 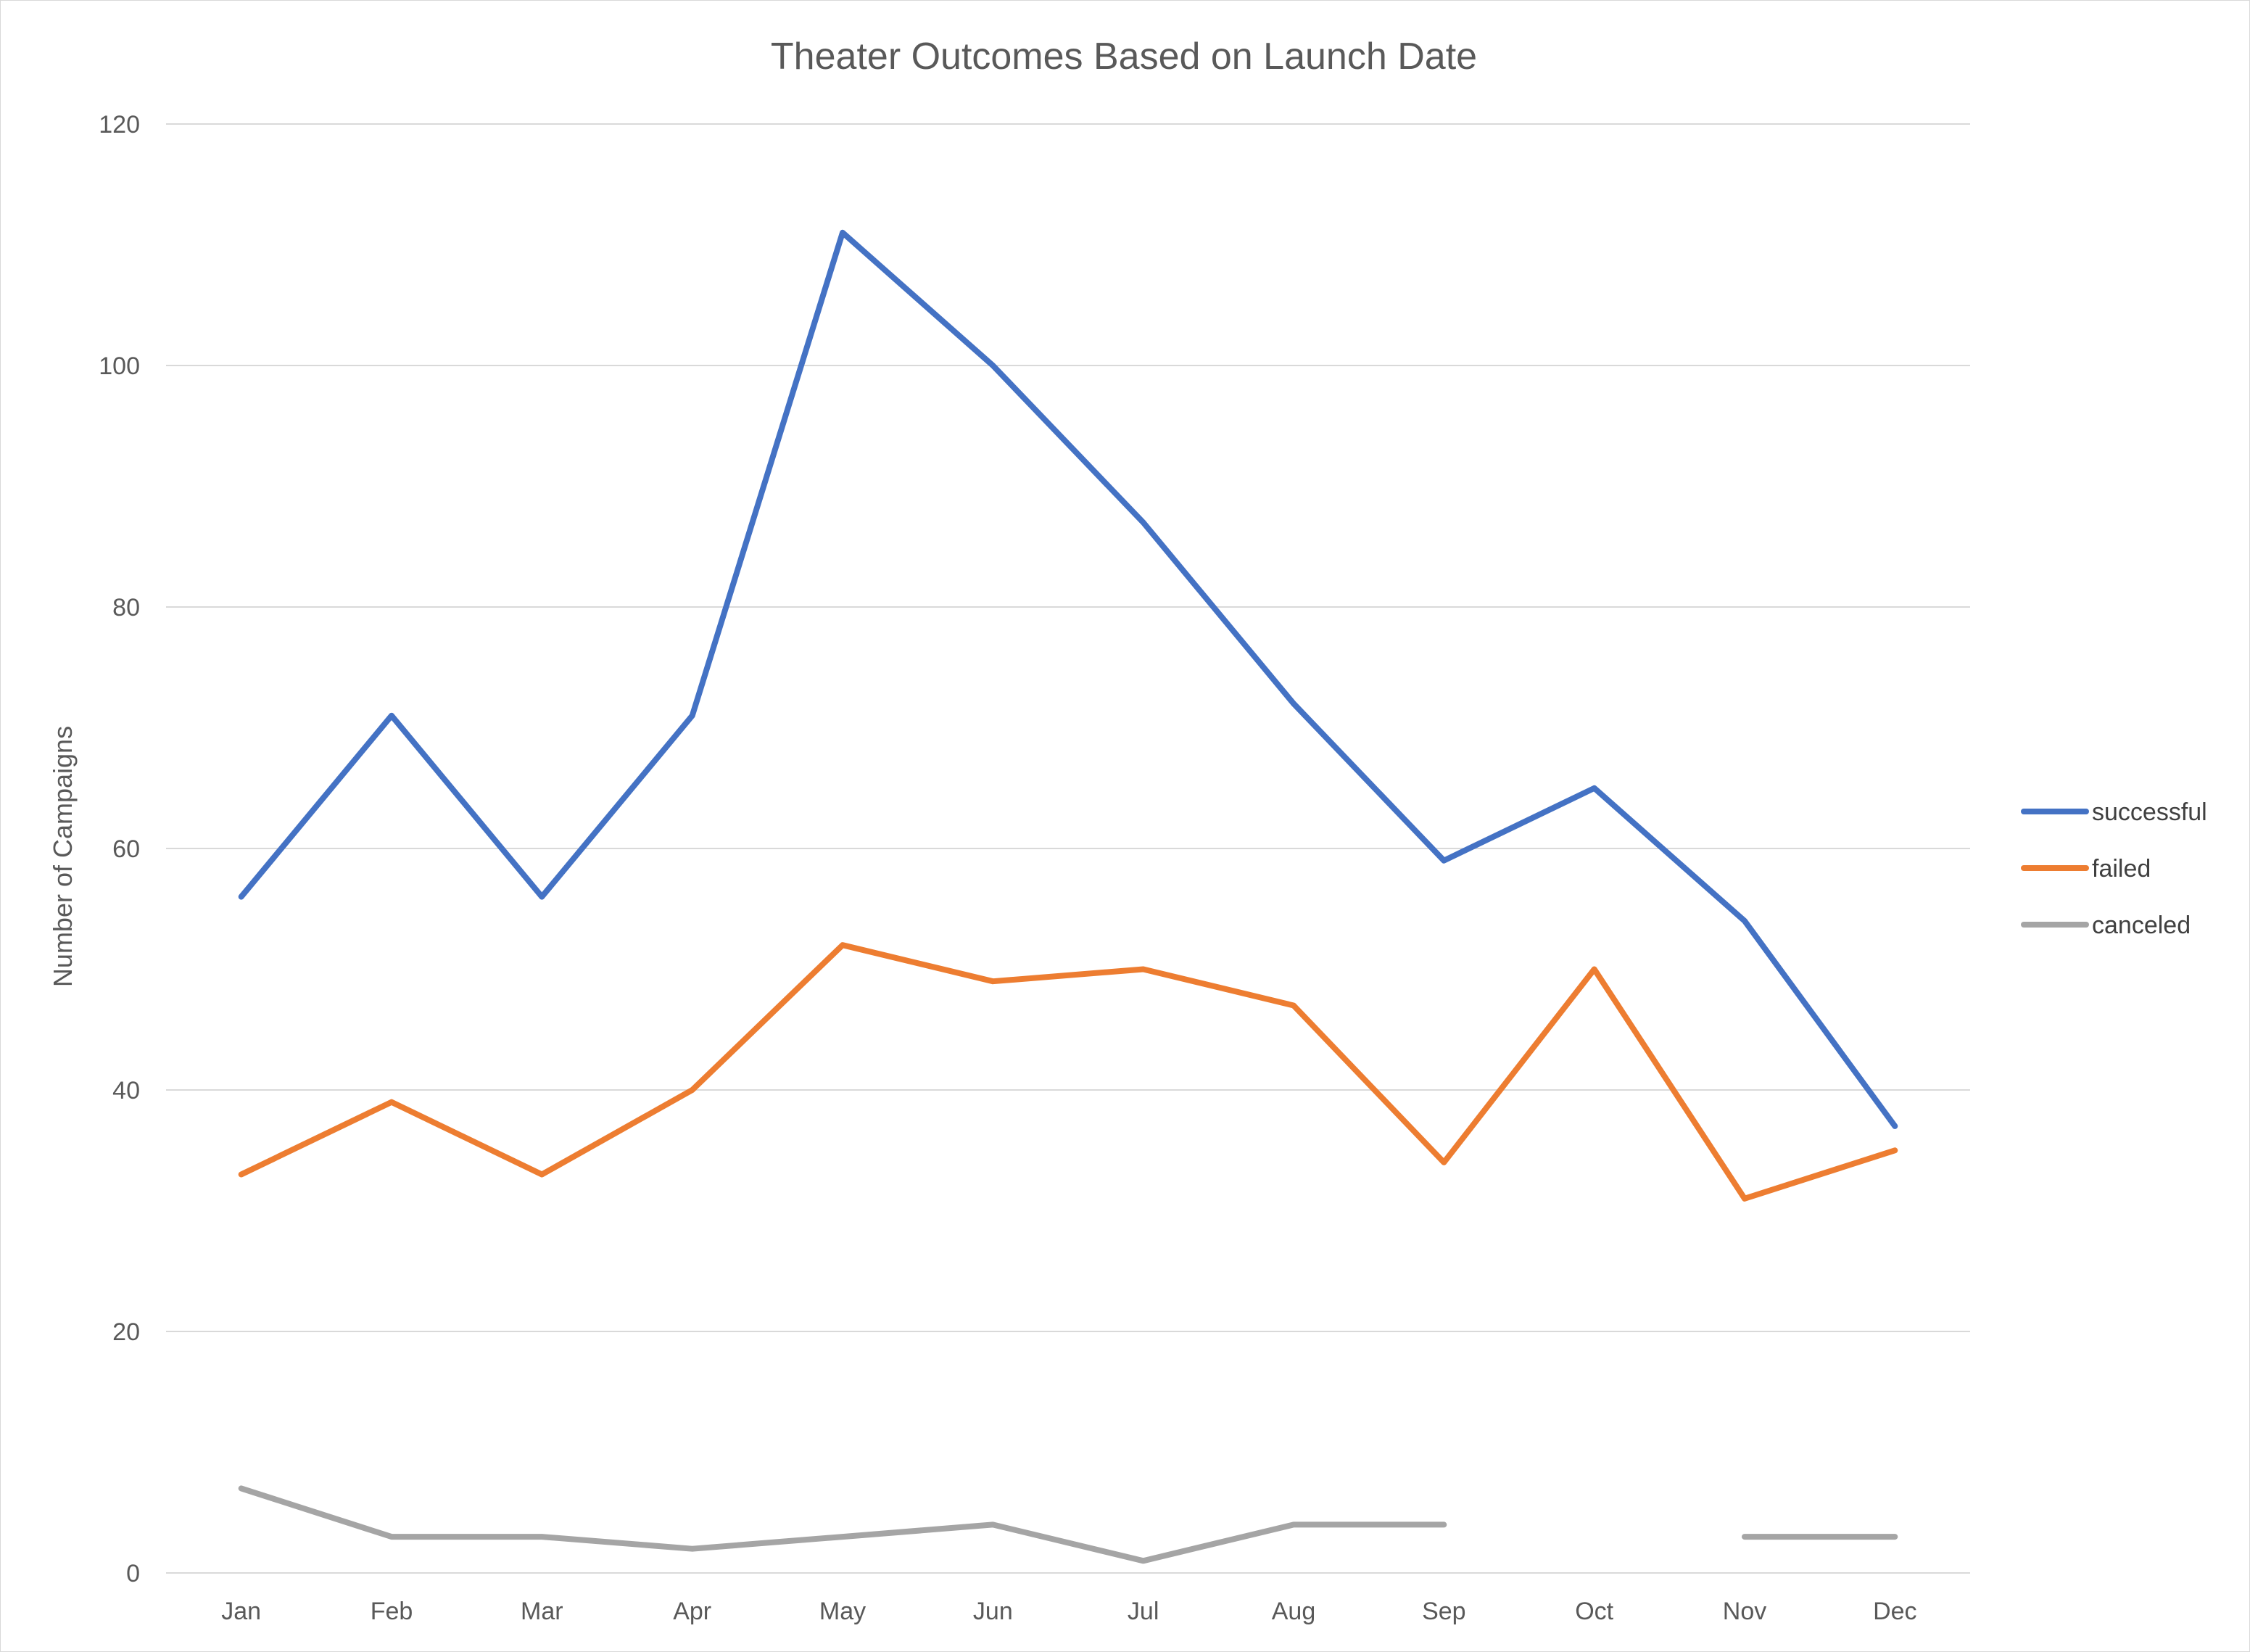 What do you see at coordinates (1144, 1611) in the screenshot?
I see `x-tick-label: Jul` at bounding box center [1144, 1611].